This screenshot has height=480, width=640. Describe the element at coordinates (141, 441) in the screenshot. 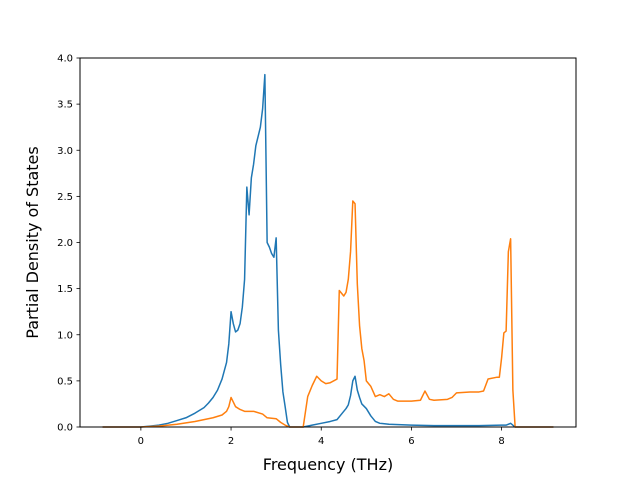

I see `x-tick-label: 0` at that location.